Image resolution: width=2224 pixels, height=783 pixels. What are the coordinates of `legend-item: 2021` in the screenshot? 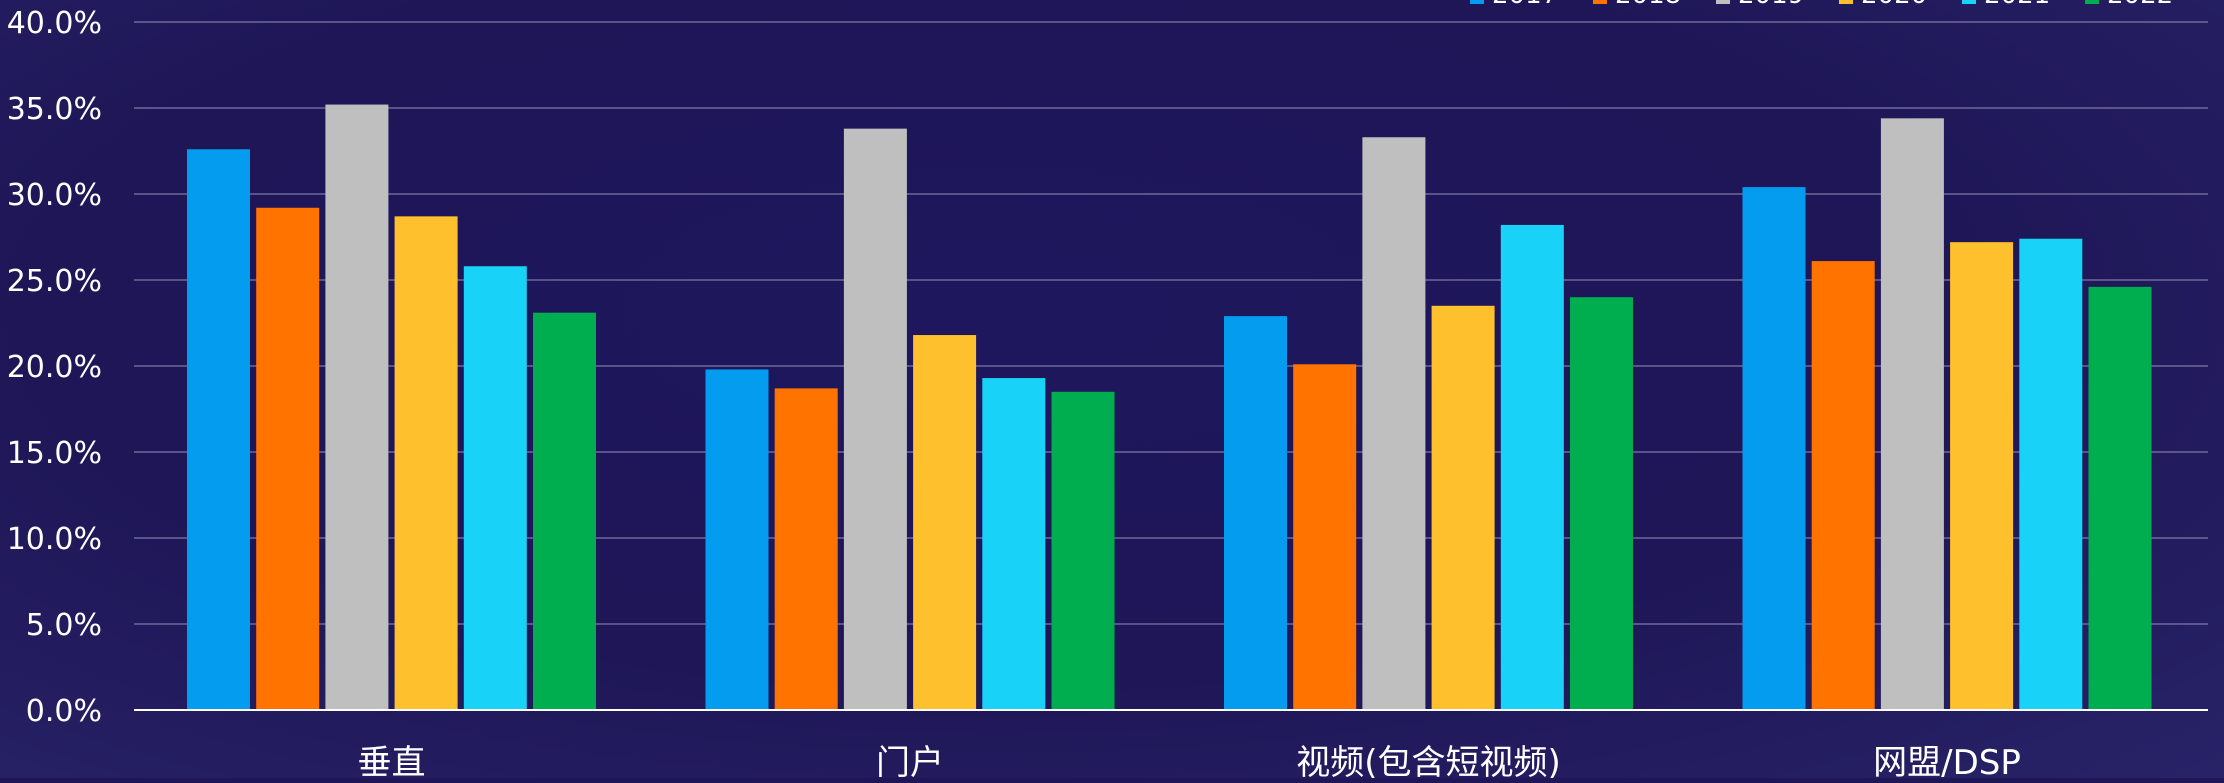 It's located at (2006, 5).